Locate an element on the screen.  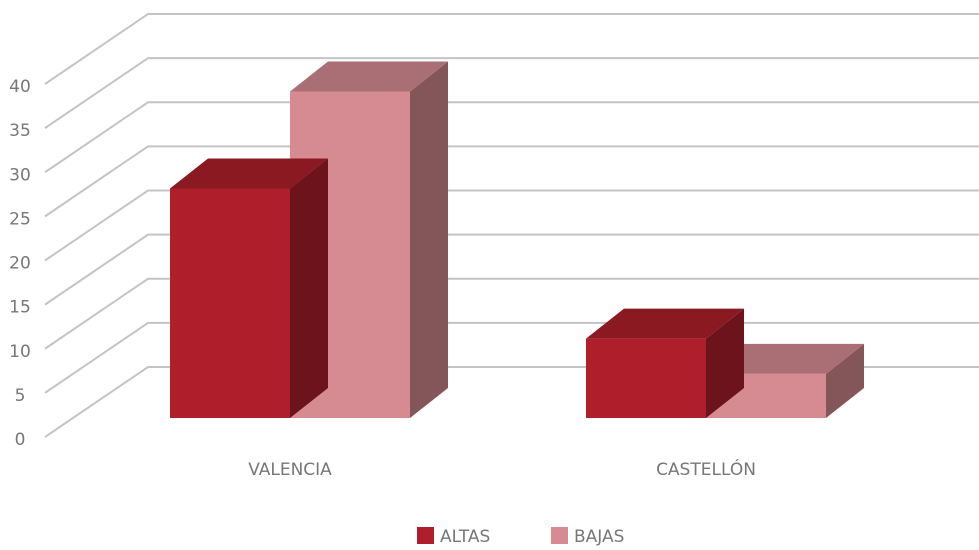
legend-label: BAJAS is located at coordinates (599, 537).